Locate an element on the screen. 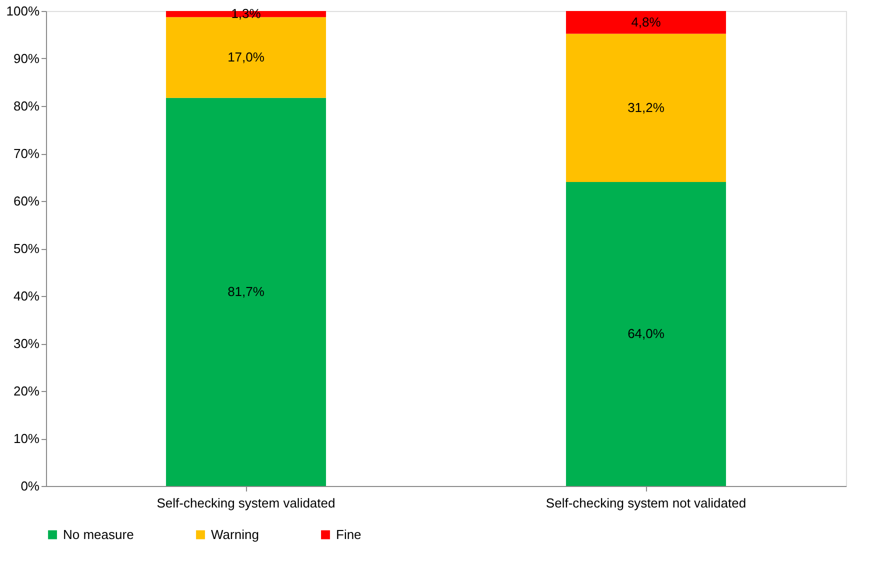 The image size is (893, 585). legend-label: Fine is located at coordinates (349, 534).